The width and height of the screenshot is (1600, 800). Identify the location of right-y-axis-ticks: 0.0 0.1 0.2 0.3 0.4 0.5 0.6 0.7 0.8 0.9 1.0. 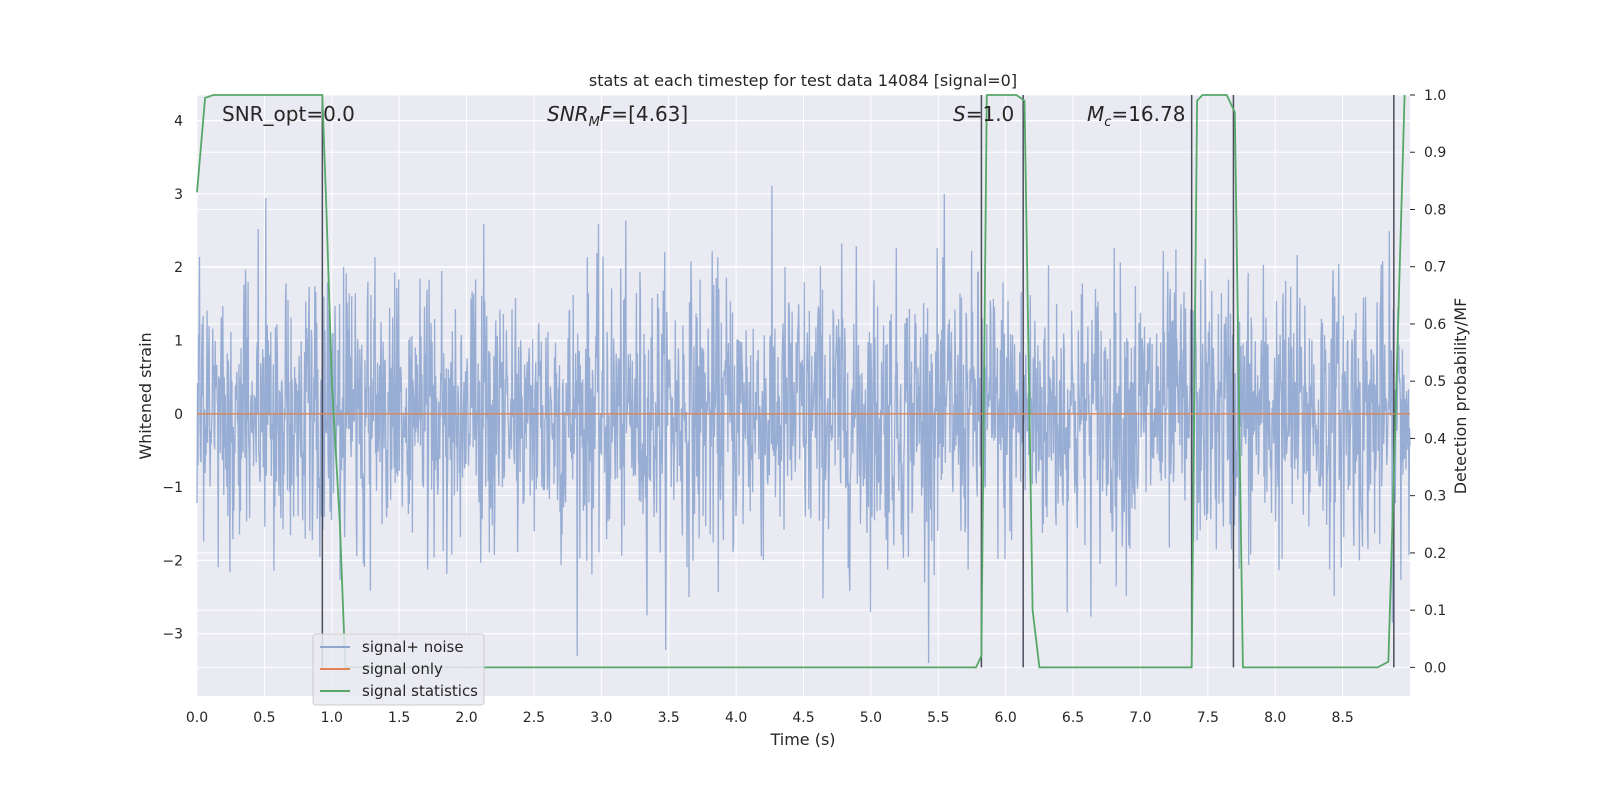
(1428, 382).